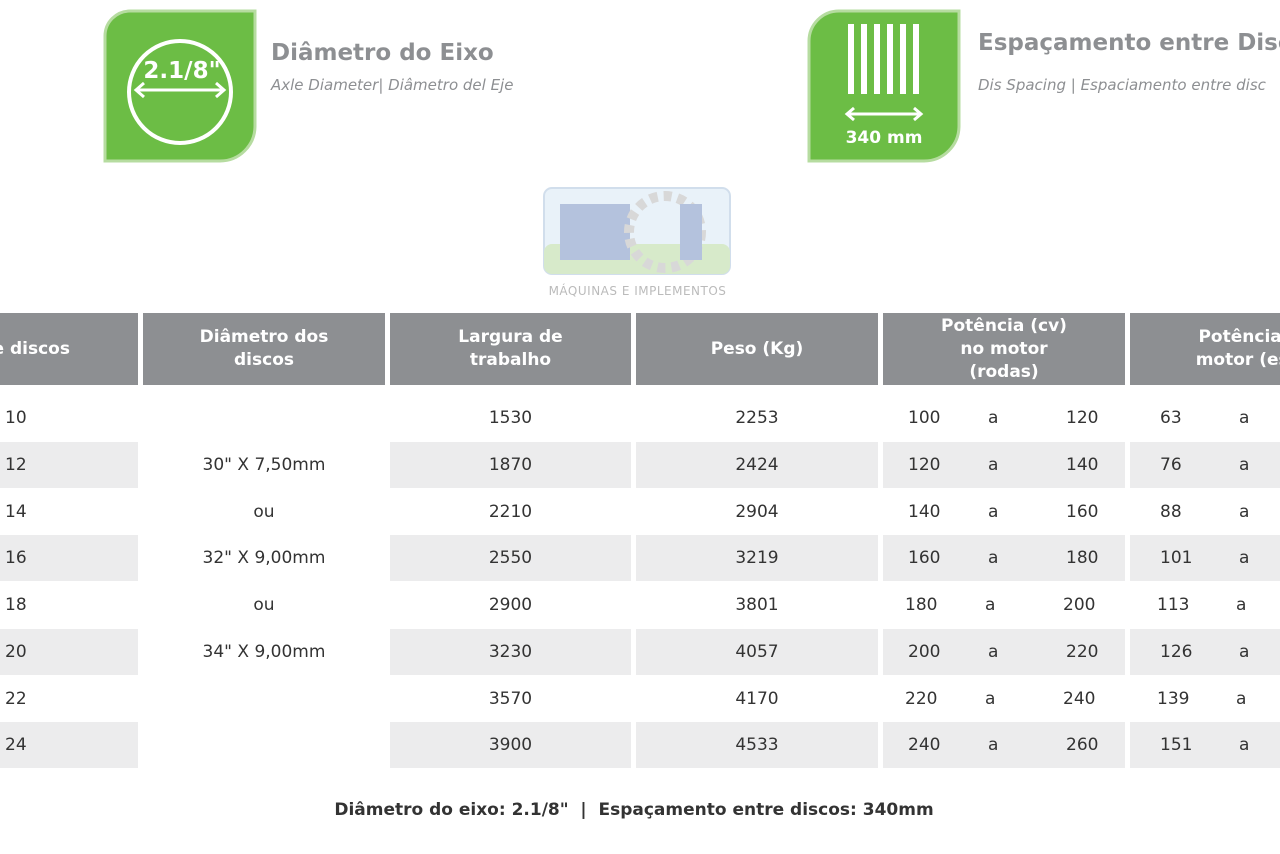  I want to click on power-min: 120, so click(924, 465).